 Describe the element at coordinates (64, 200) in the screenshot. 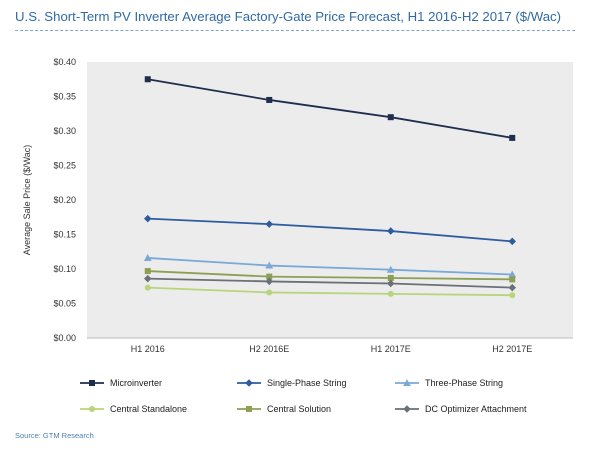

I see `y-tick-label: $0.20` at that location.